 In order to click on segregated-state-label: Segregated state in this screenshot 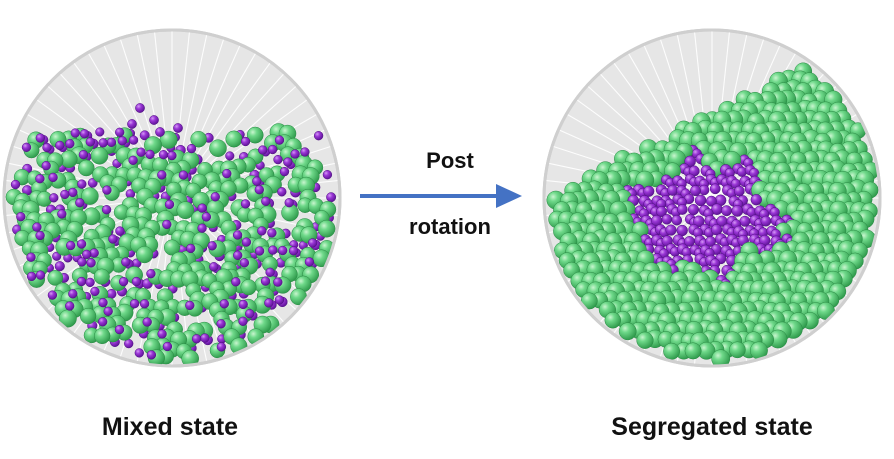, I will do `click(712, 427)`.